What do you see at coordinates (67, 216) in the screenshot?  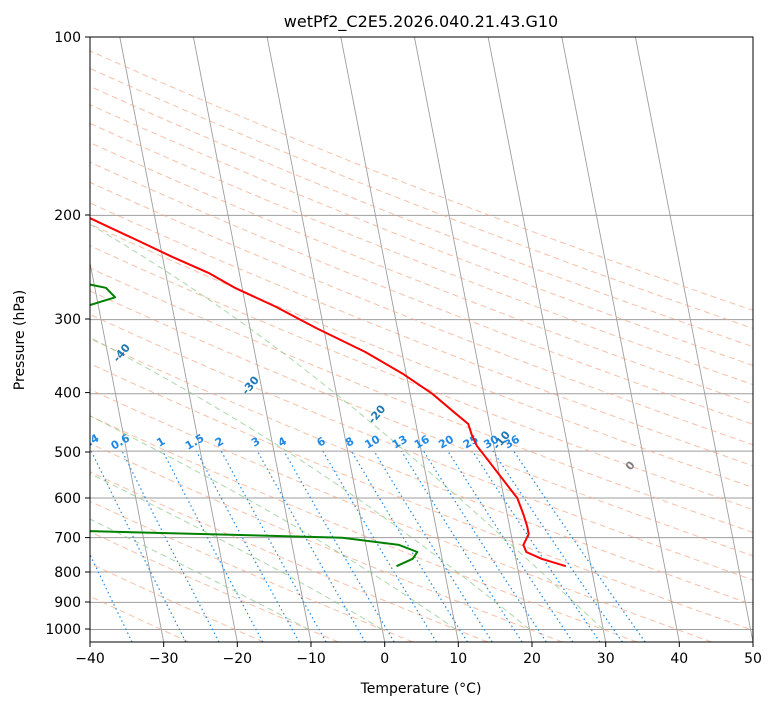 I see `y-tick-label: 200` at bounding box center [67, 216].